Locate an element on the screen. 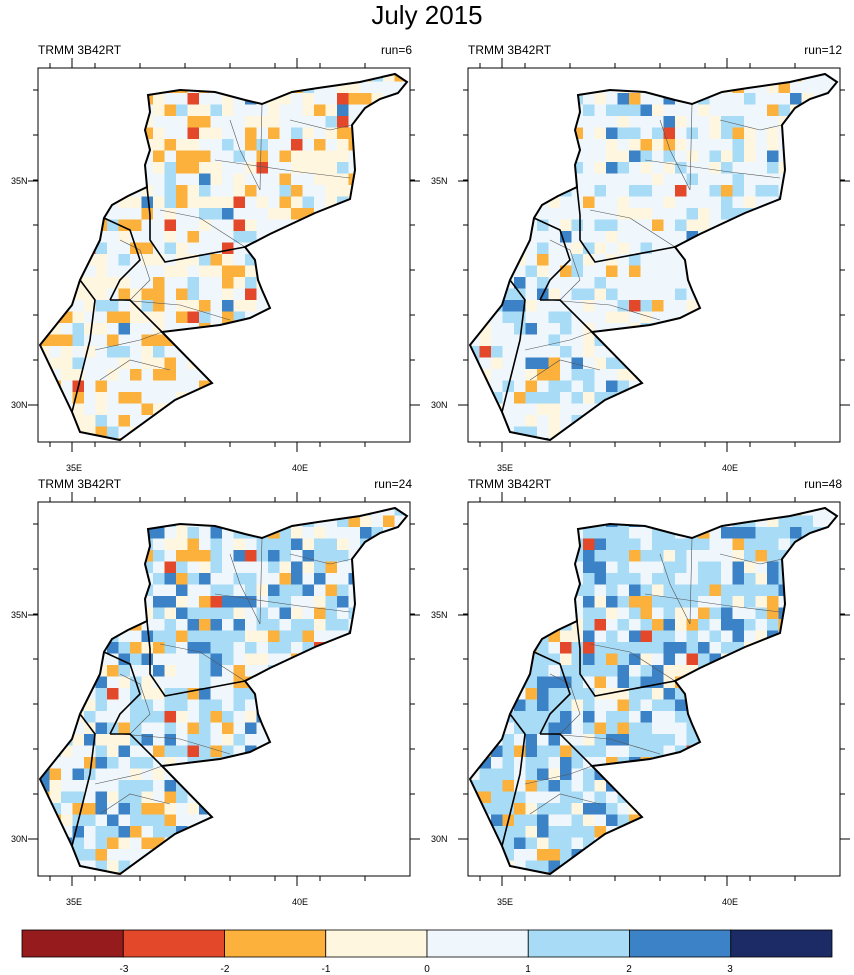  colorbar-label-neg1: -1 is located at coordinates (326, 969).